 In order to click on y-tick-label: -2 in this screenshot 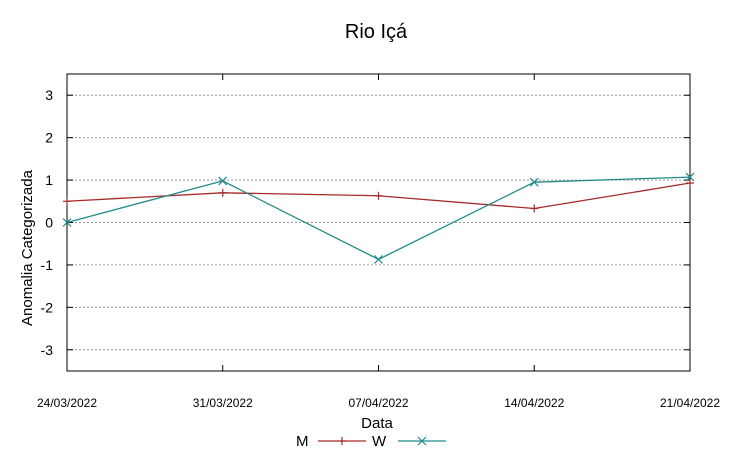, I will do `click(47, 307)`.